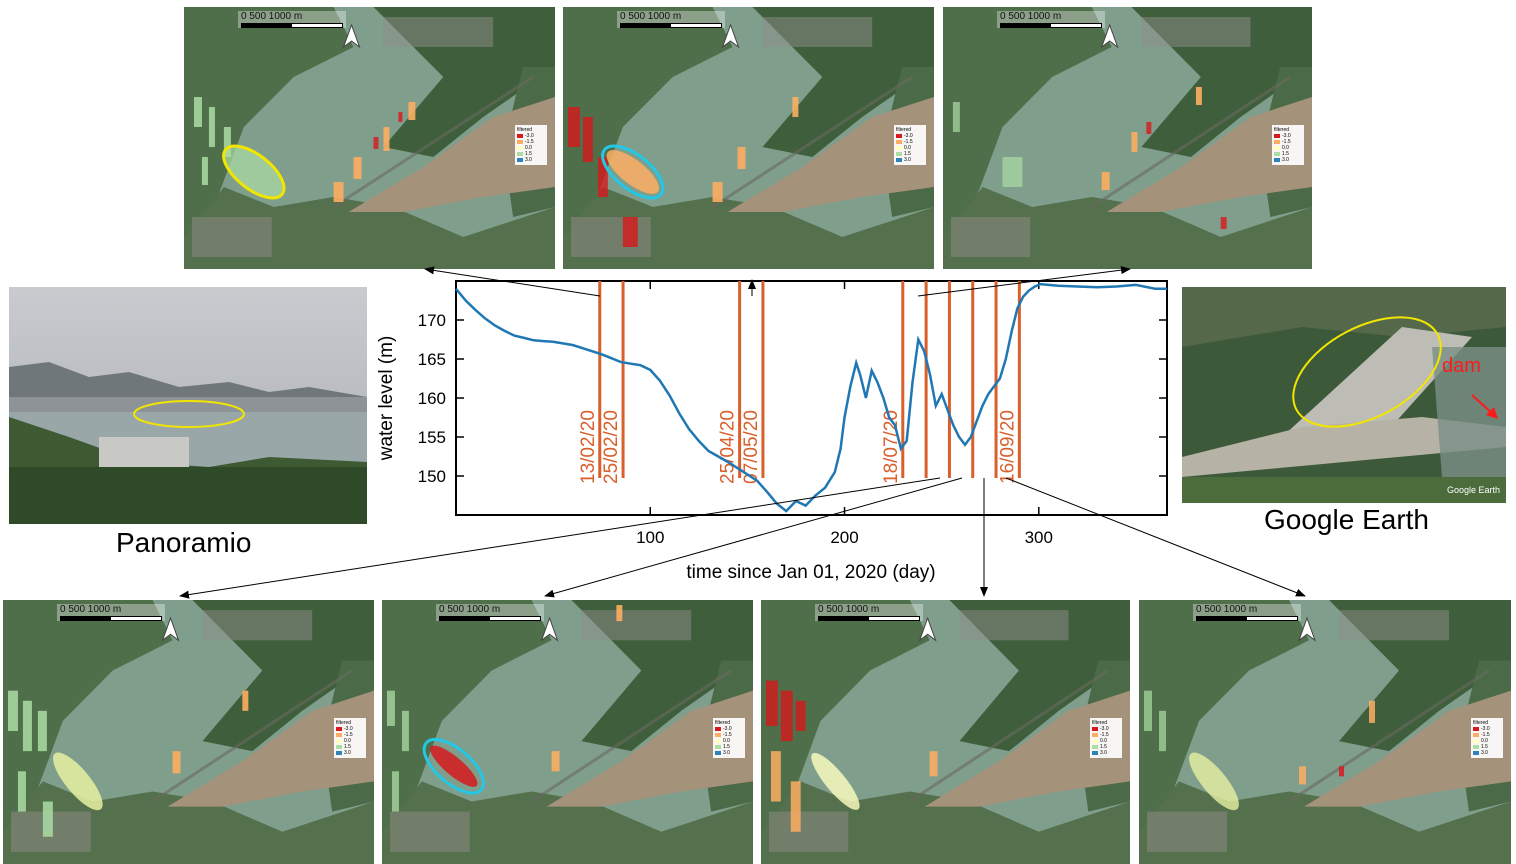  I want to click on x-tick-label: 200, so click(844, 537).